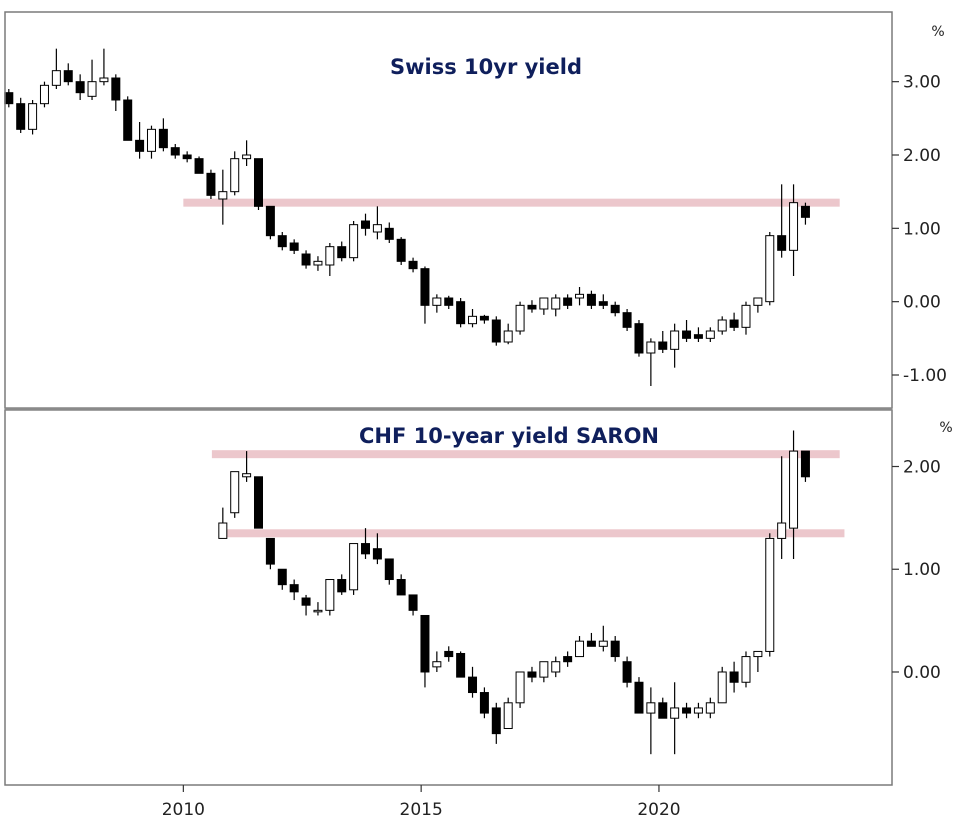 The width and height of the screenshot is (963, 832). Describe the element at coordinates (922, 303) in the screenshot. I see `y-tick-label-0-3: 0.00` at that location.